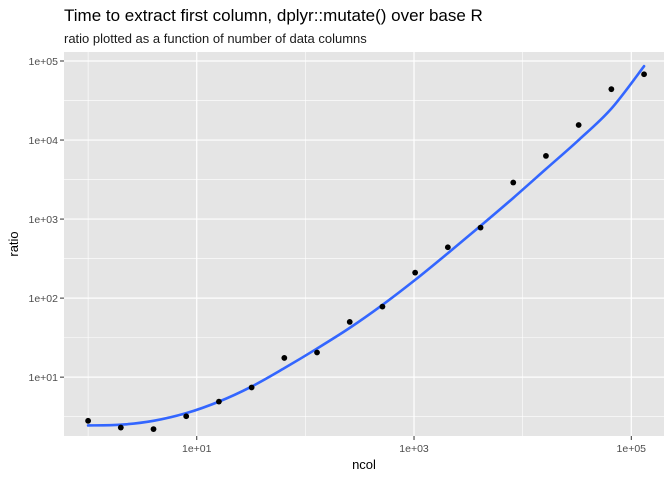 The width and height of the screenshot is (672, 480). Describe the element at coordinates (44, 141) in the screenshot. I see `y-tick-label: 1e+04` at that location.